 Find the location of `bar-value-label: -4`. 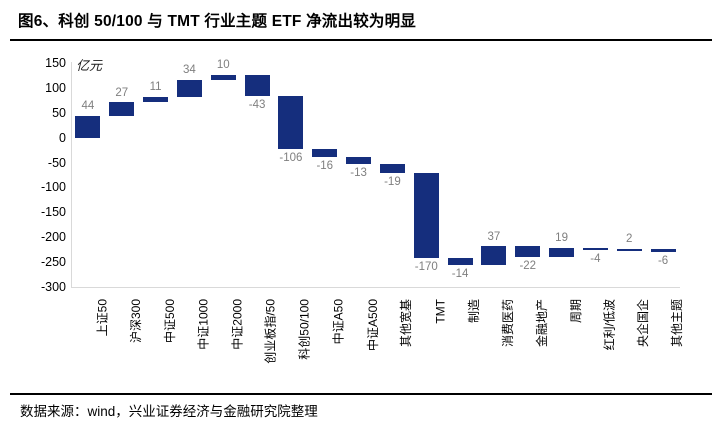

bar-value-label: -4 is located at coordinates (595, 258).